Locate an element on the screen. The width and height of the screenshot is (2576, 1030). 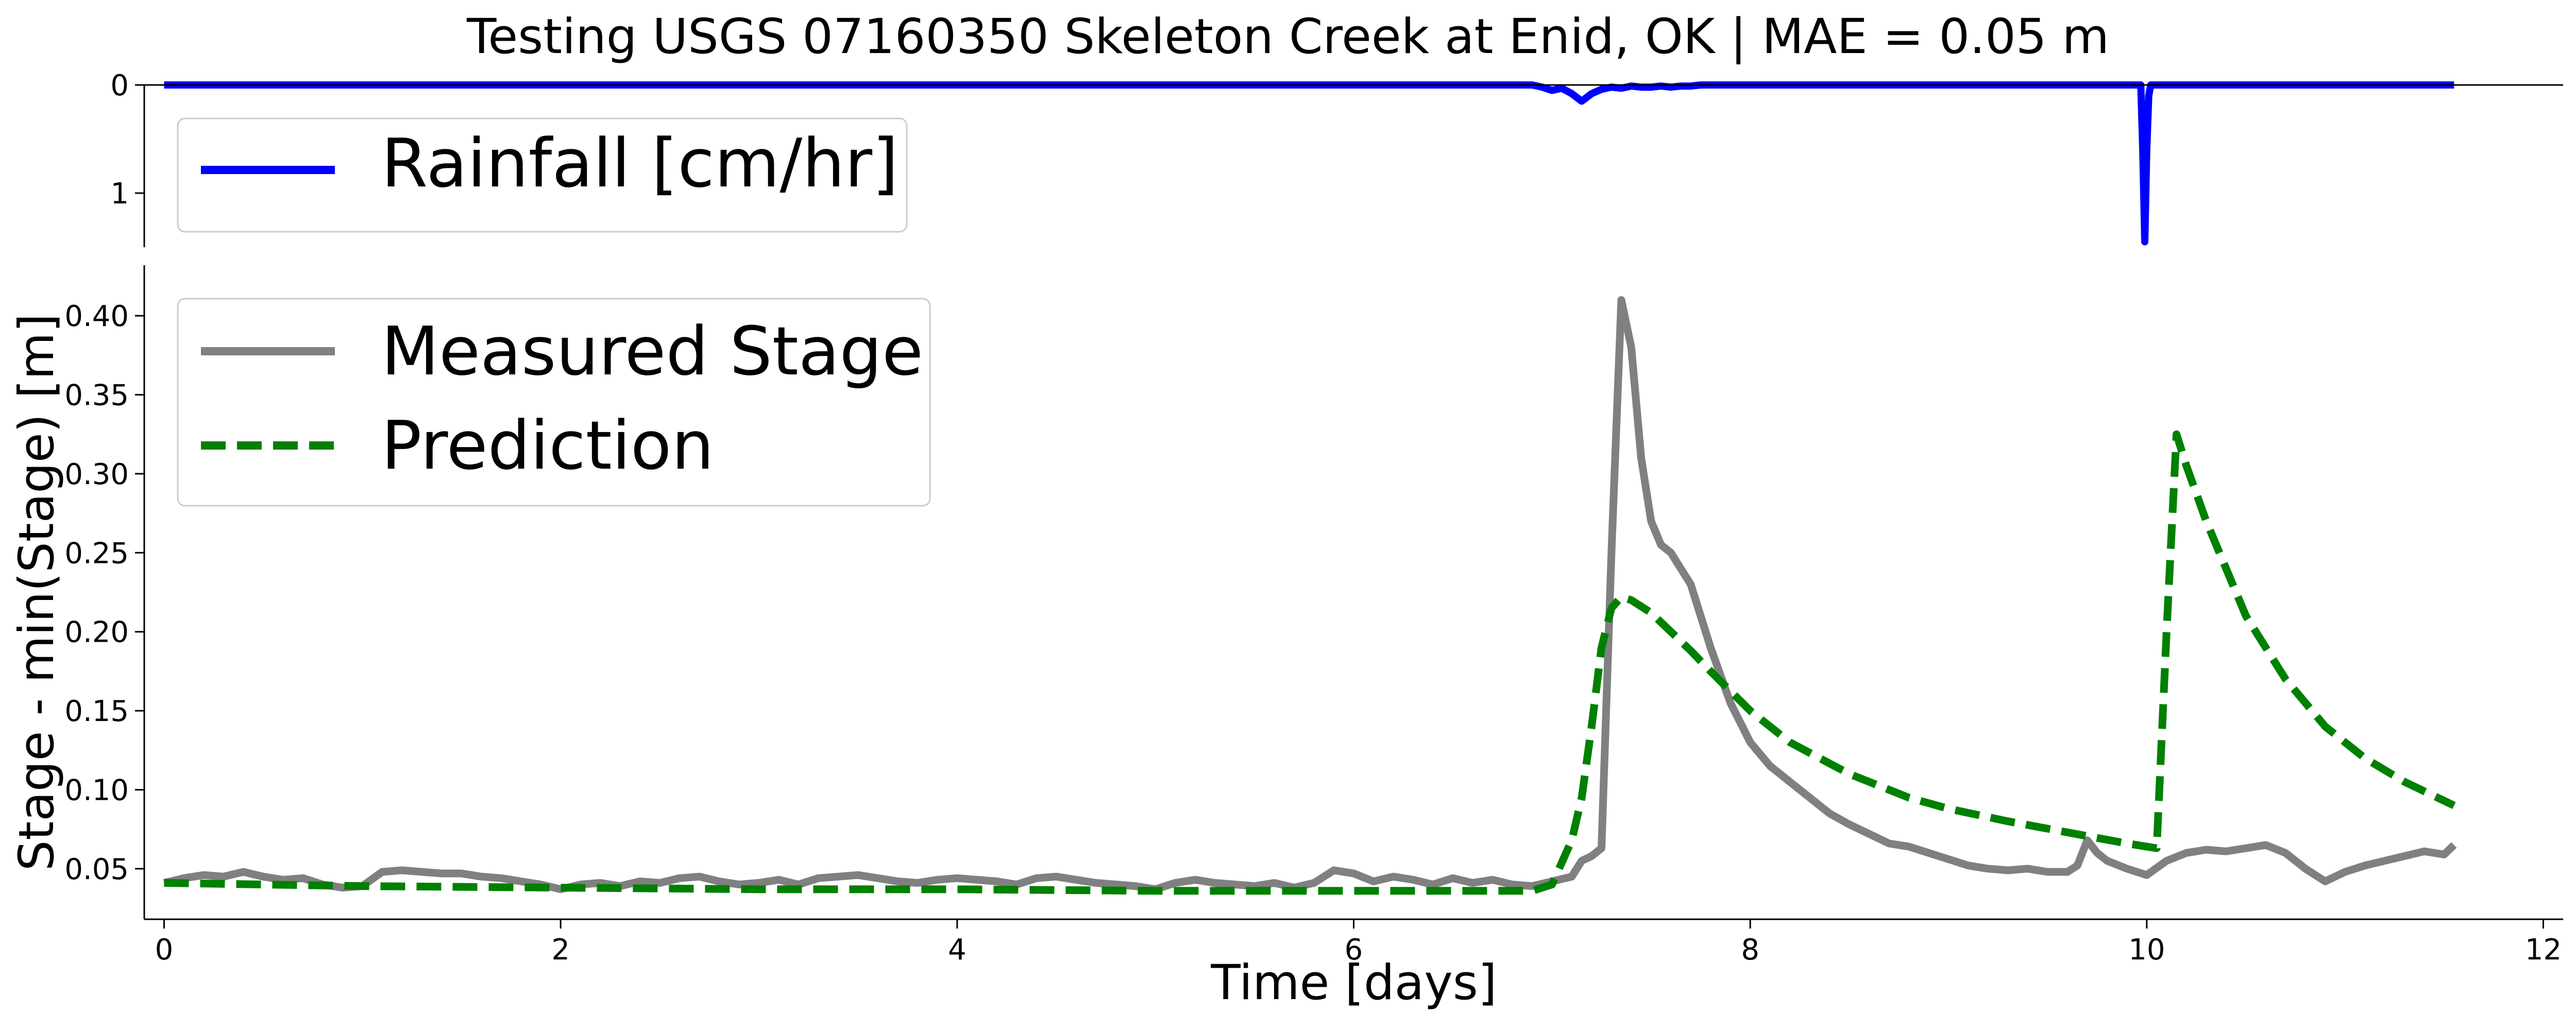
prediction-legend-label: Prediction is located at coordinates (548, 445).